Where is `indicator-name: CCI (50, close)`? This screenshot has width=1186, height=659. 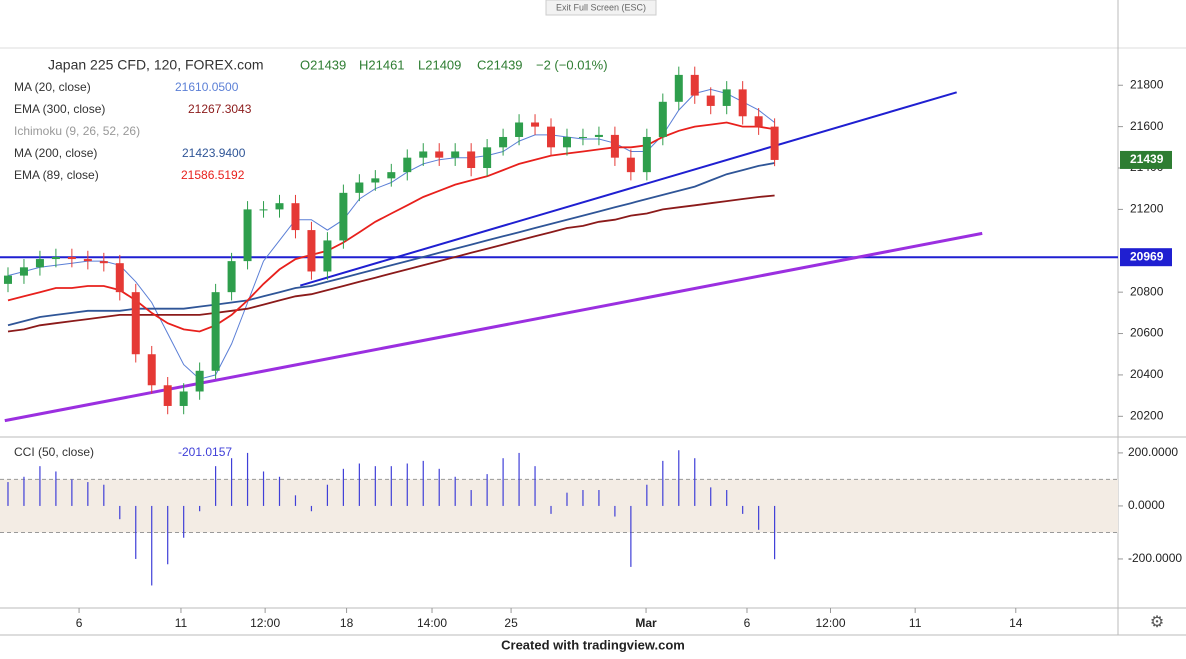 indicator-name: CCI (50, close) is located at coordinates (54, 452).